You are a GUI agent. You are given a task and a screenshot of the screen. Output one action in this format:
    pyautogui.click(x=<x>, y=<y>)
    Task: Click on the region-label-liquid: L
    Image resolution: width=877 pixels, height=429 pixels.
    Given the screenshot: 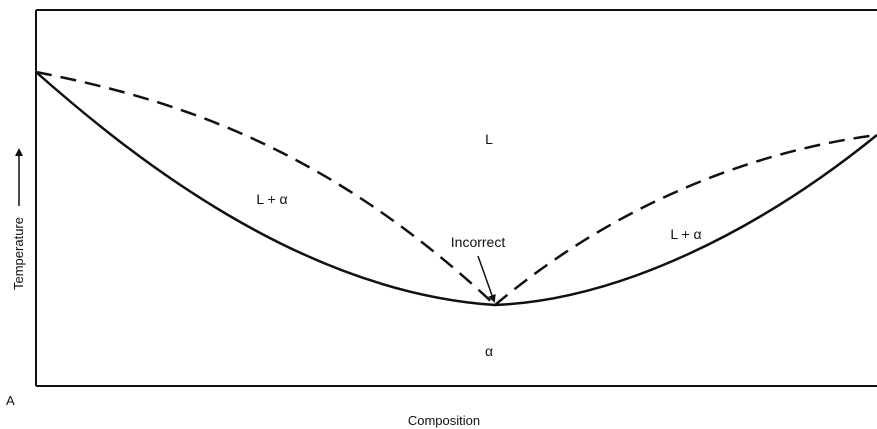 What is the action you would take?
    pyautogui.click(x=489, y=139)
    